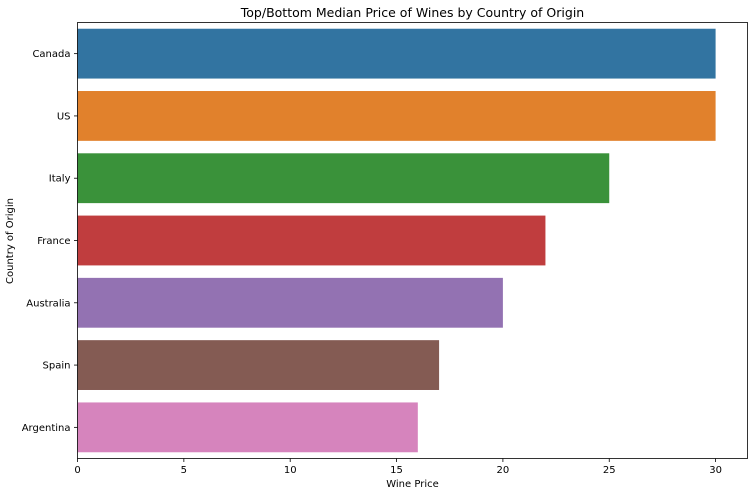 The height and width of the screenshot is (496, 754). Describe the element at coordinates (64, 116) in the screenshot. I see `y-tick-label: US` at that location.